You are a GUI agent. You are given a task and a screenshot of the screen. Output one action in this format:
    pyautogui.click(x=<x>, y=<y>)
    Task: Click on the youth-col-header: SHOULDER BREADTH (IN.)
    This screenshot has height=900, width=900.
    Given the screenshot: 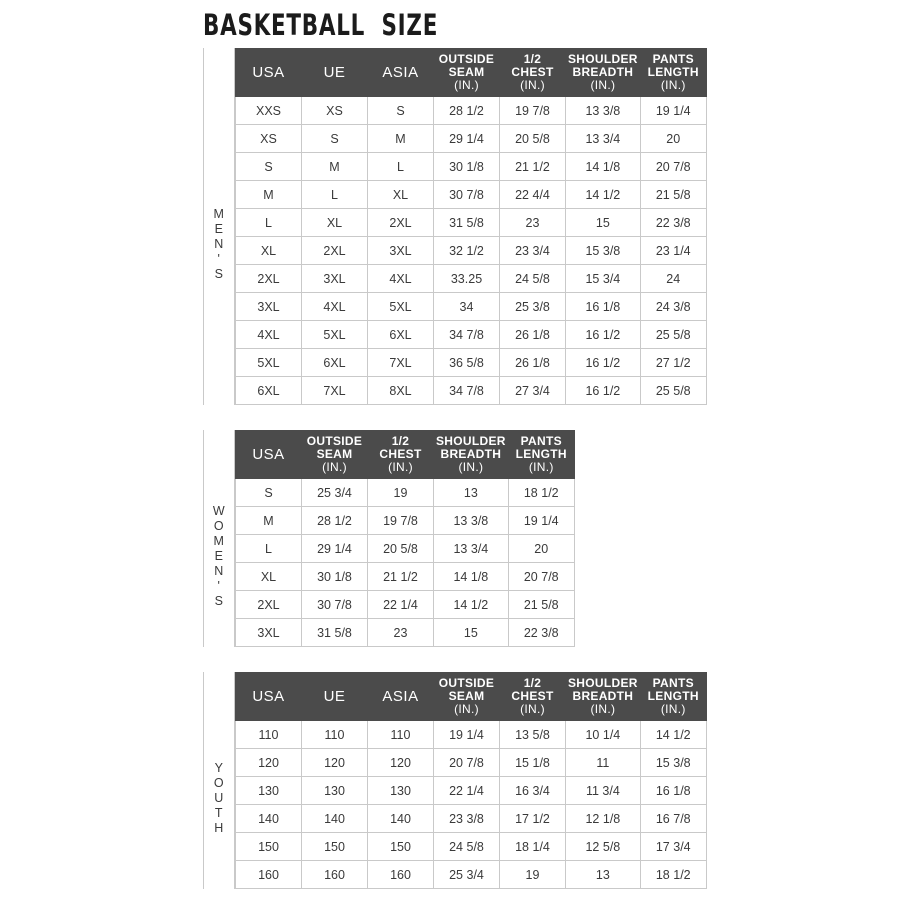 What is the action you would take?
    pyautogui.click(x=603, y=696)
    